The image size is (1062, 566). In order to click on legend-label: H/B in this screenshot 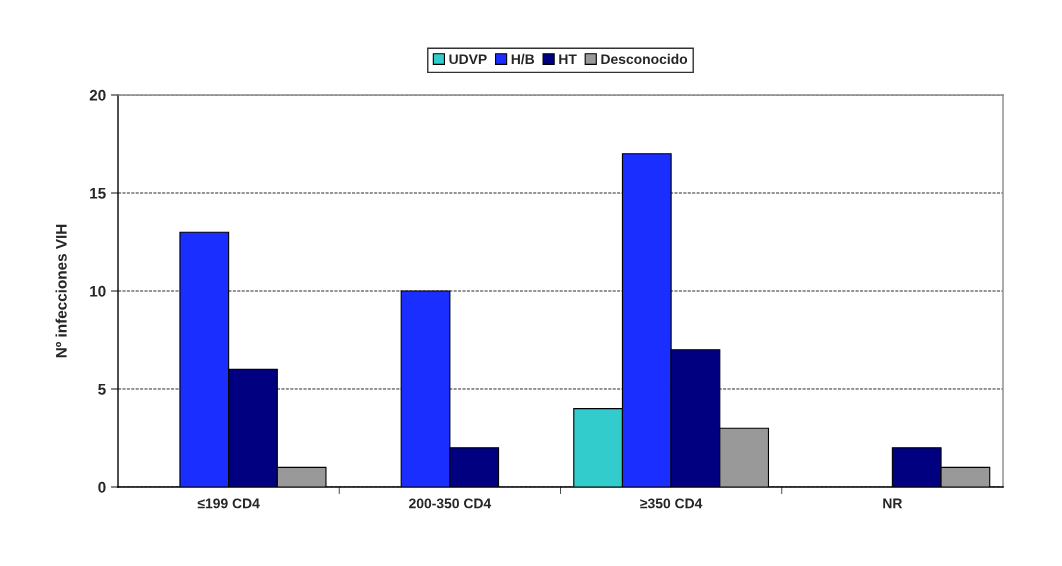, I will do `click(523, 59)`.